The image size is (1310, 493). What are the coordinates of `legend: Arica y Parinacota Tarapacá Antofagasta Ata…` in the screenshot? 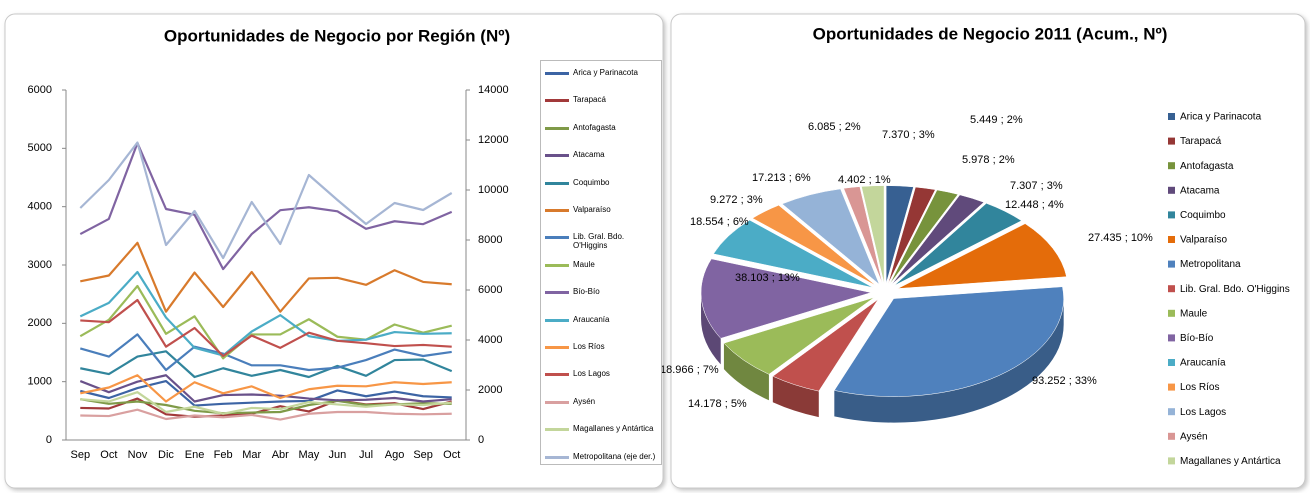 It's located at (601, 262).